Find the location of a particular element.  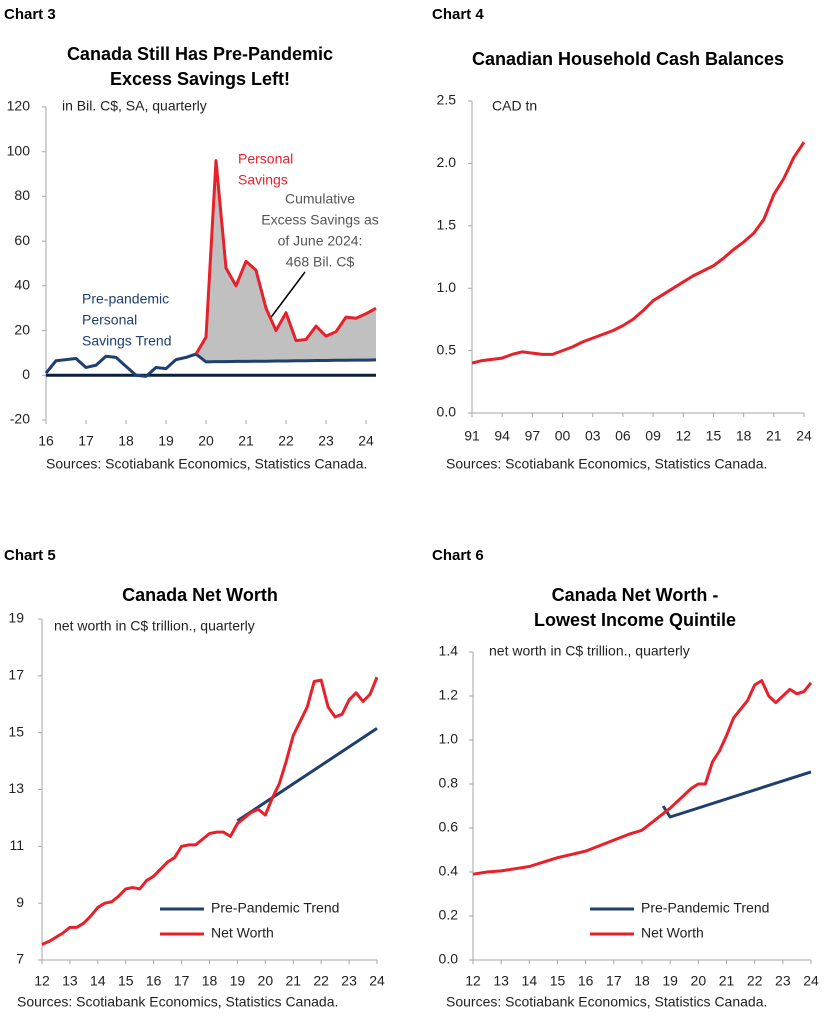

chart-label: Chart 3 is located at coordinates (30, 14).